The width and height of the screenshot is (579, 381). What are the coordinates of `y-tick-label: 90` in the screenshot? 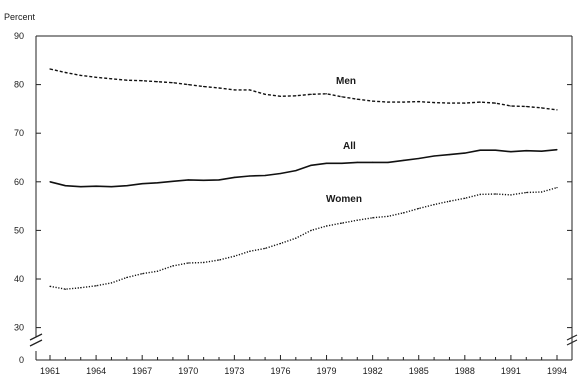 It's located at (19, 36).